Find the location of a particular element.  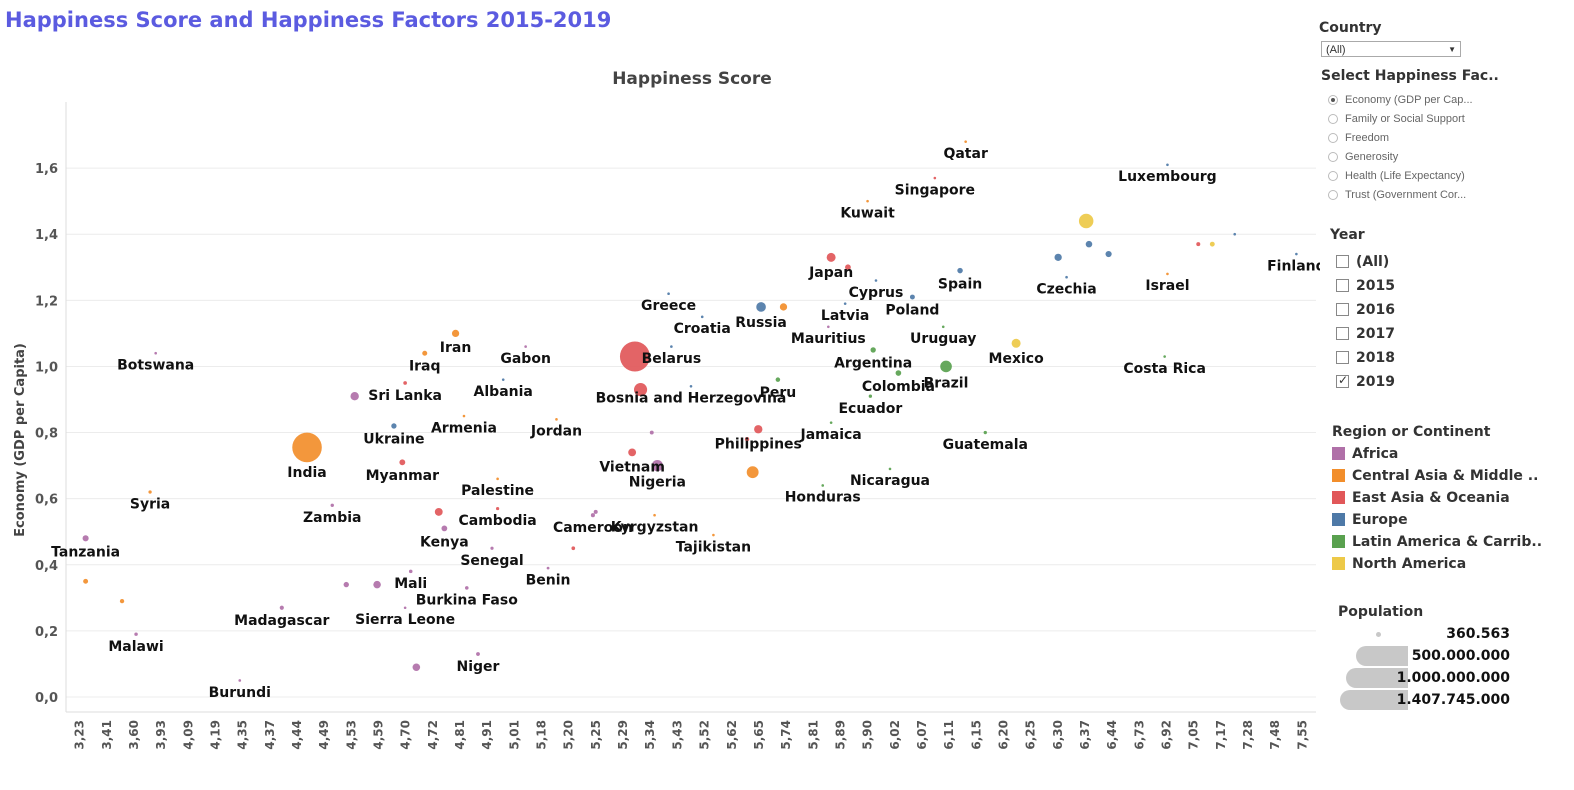

x-tick-label: 5,90 is located at coordinates (868, 735).